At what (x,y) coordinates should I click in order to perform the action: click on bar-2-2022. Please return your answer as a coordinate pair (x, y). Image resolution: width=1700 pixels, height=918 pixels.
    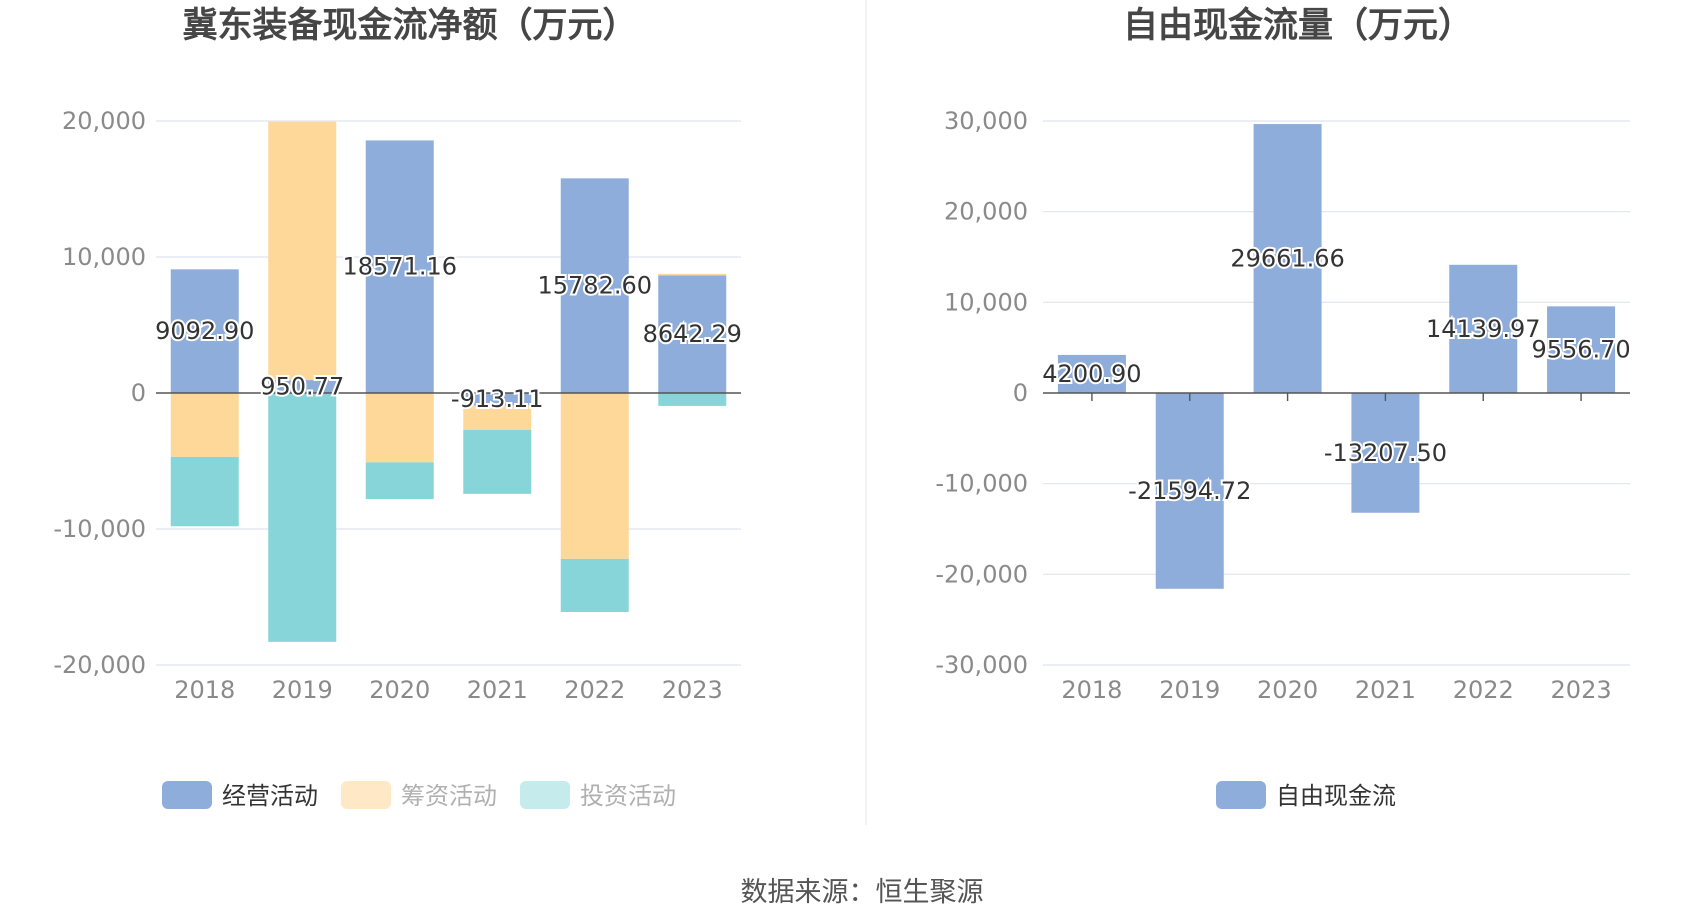
    Looking at the image, I should click on (594, 585).